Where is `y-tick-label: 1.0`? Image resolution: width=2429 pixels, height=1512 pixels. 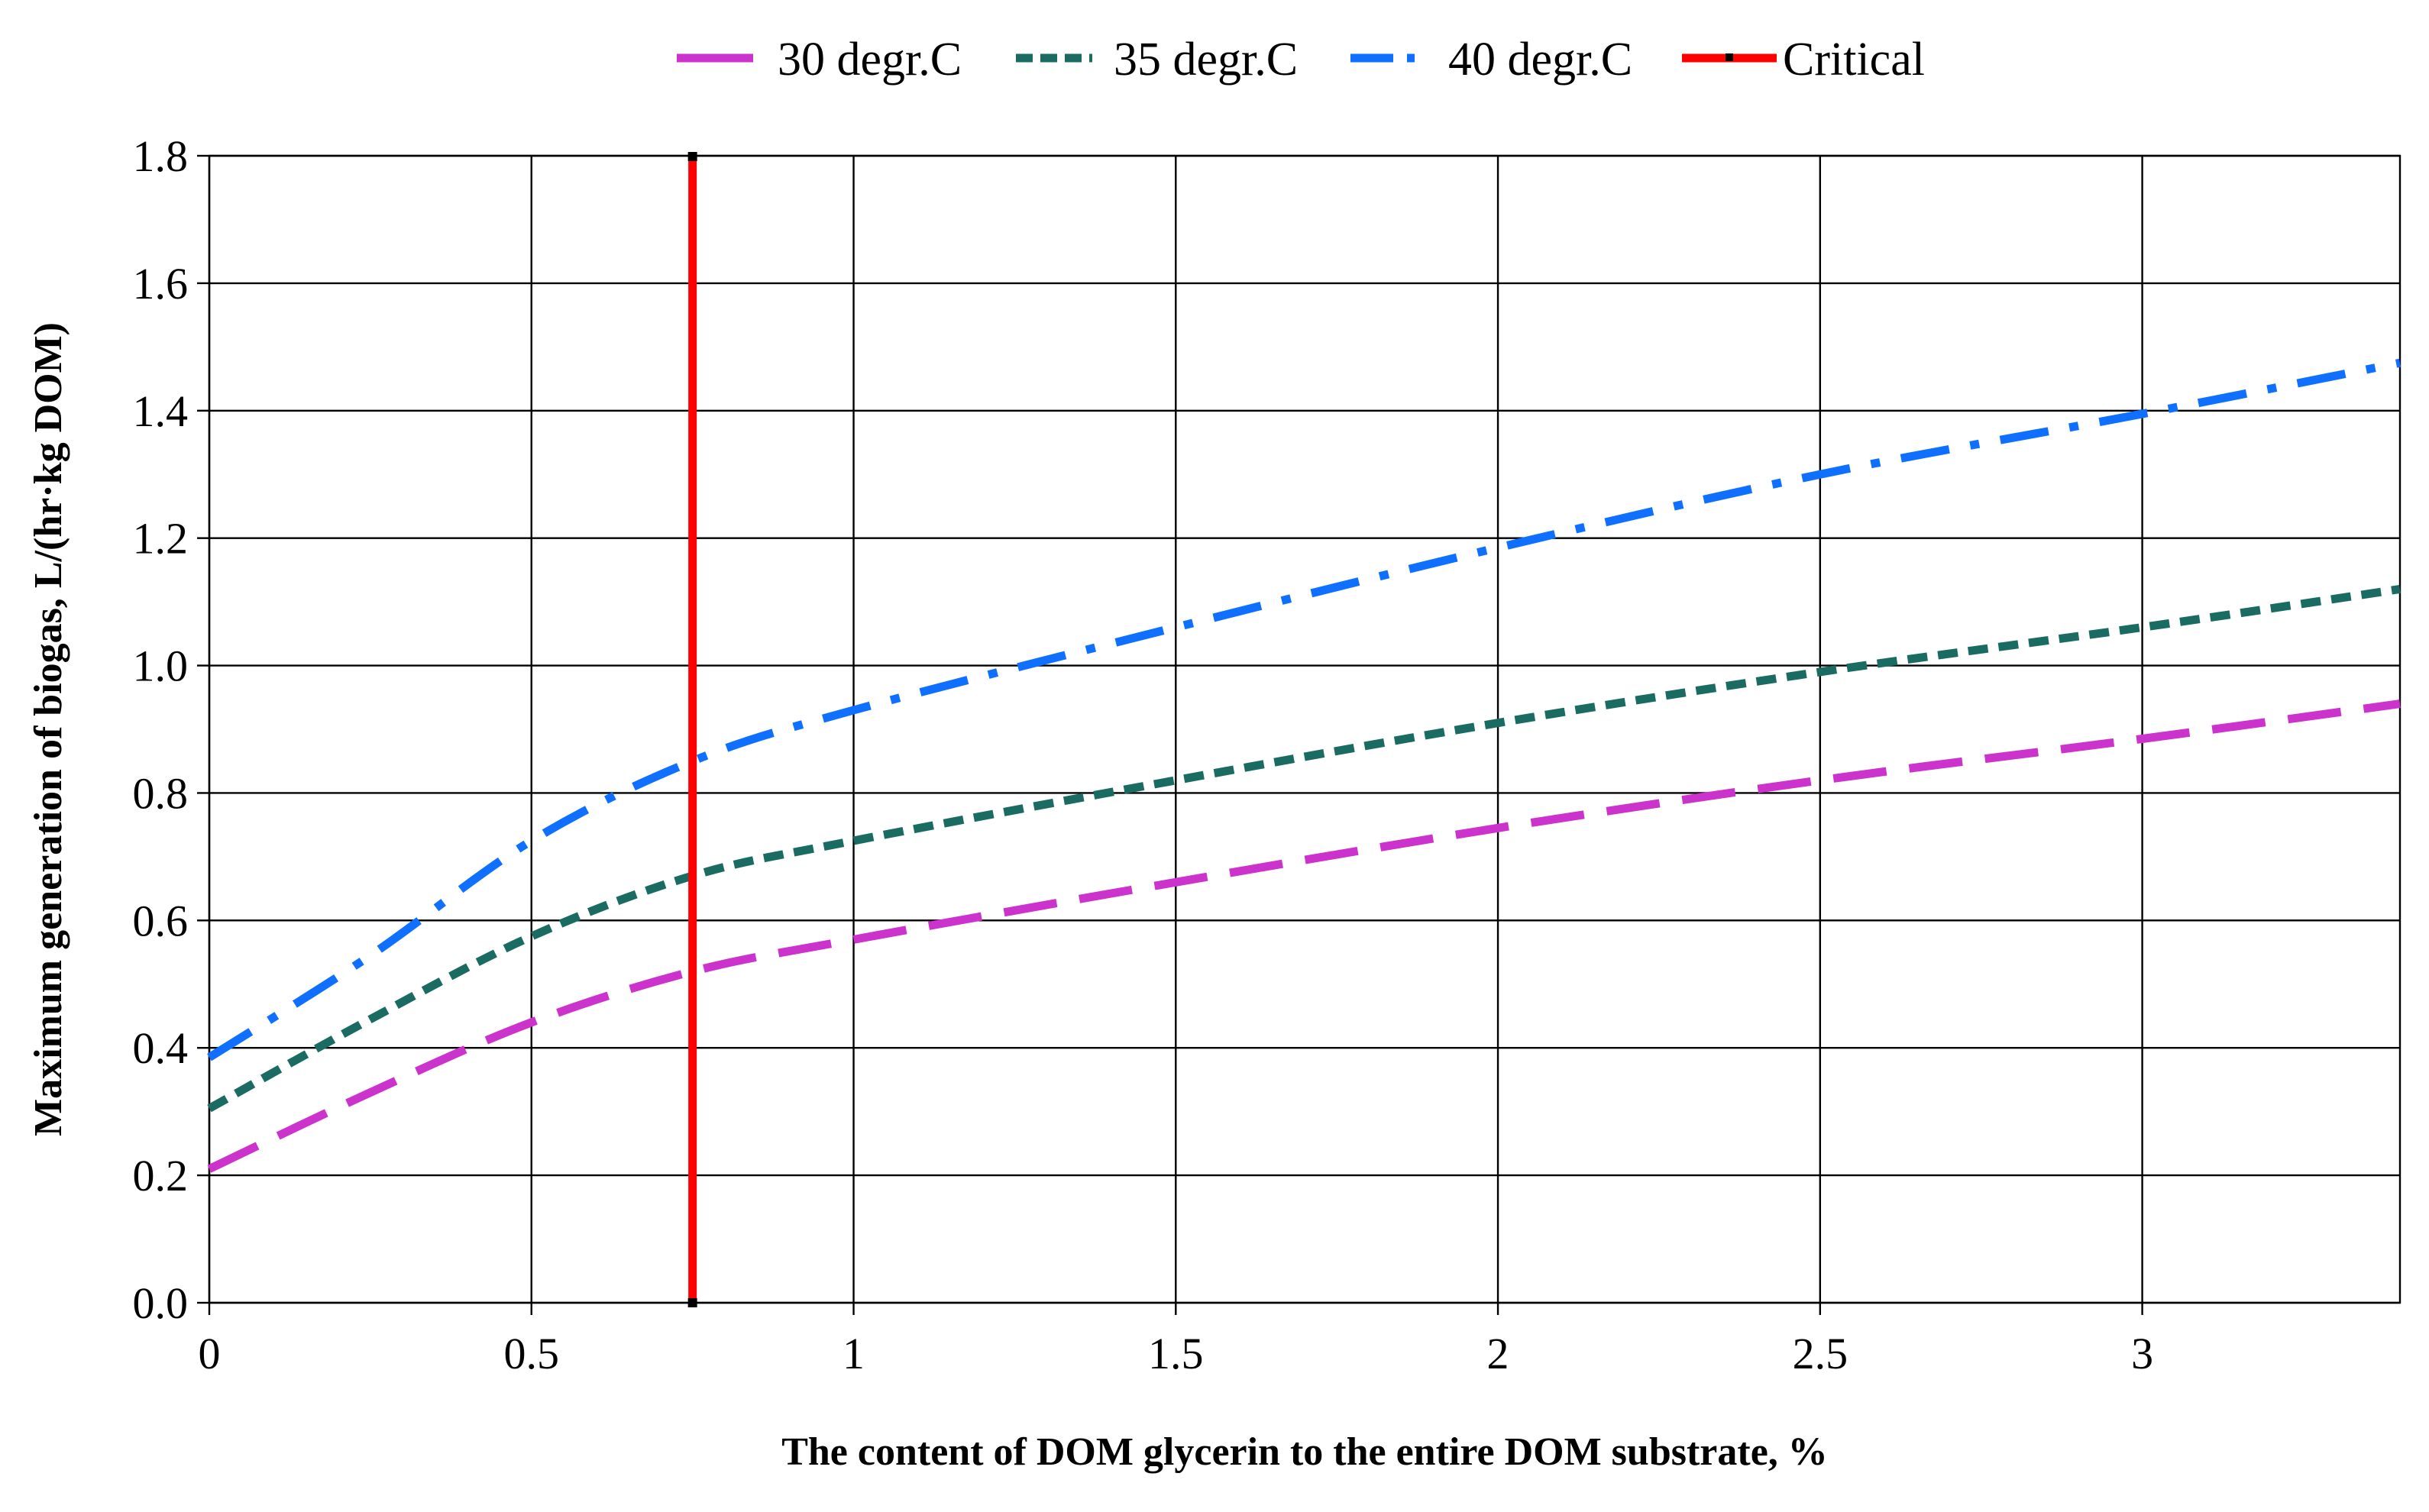 y-tick-label: 1.0 is located at coordinates (161, 666).